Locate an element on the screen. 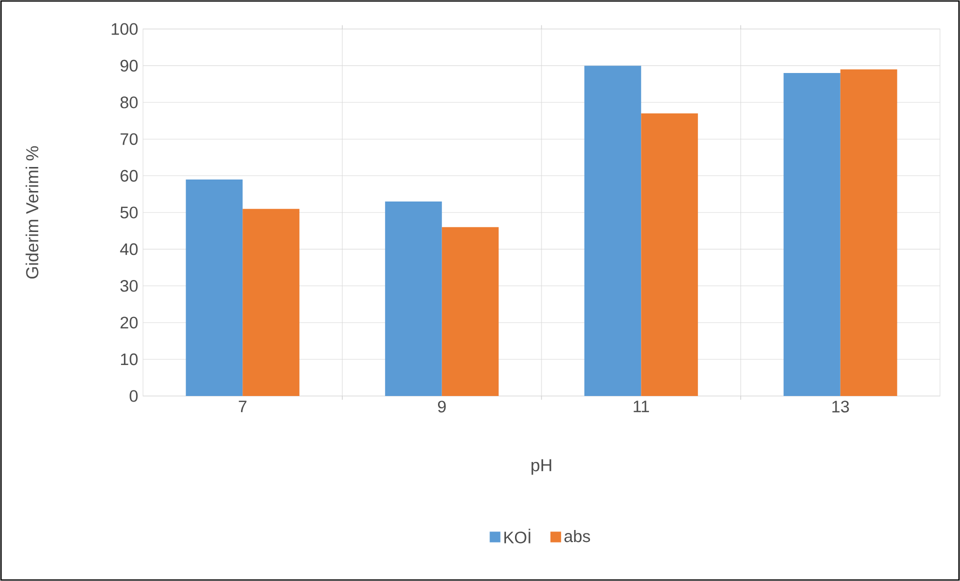 This screenshot has height=581, width=960. y-tick-label: 80 is located at coordinates (129, 102).